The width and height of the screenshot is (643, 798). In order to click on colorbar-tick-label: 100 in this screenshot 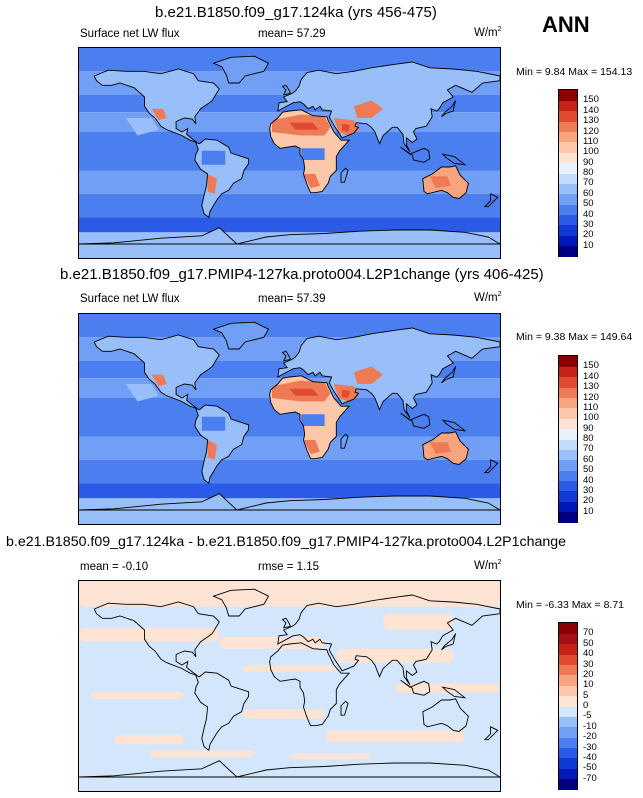, I will do `click(591, 418)`.